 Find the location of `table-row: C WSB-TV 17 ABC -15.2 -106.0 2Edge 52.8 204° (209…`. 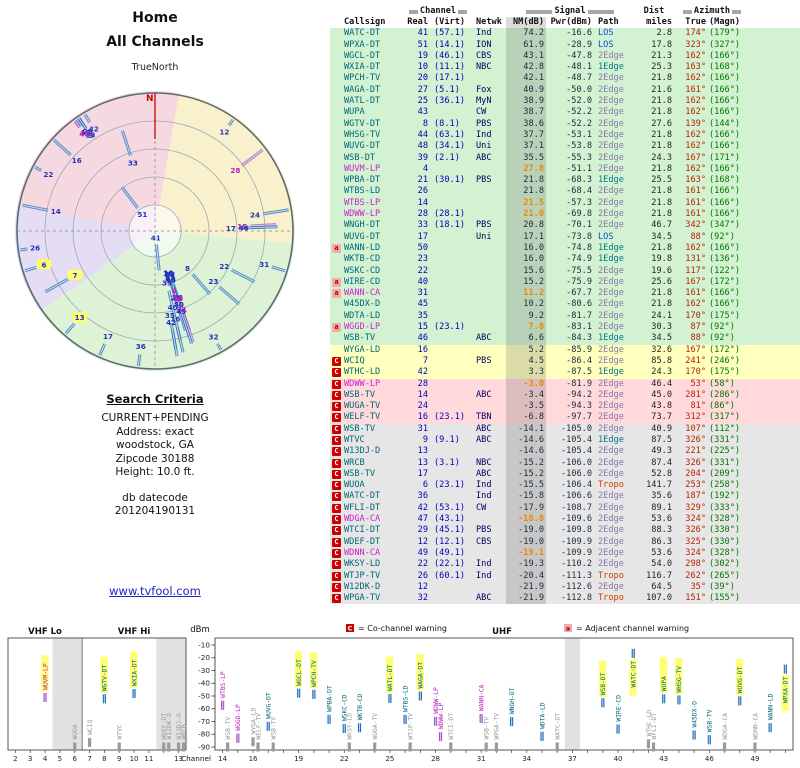

table-row: C WSB-TV 17 ABC -15.2 -106.0 2Edge 52.8 204° (209… is located at coordinates (565, 474).